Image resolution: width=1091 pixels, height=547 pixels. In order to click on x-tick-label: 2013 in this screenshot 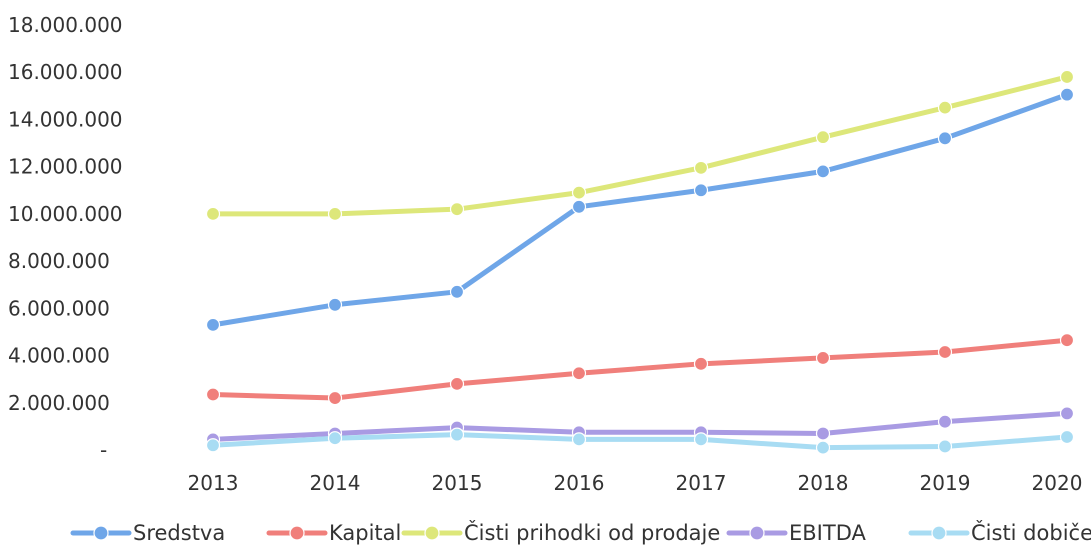, I will do `click(213, 483)`.